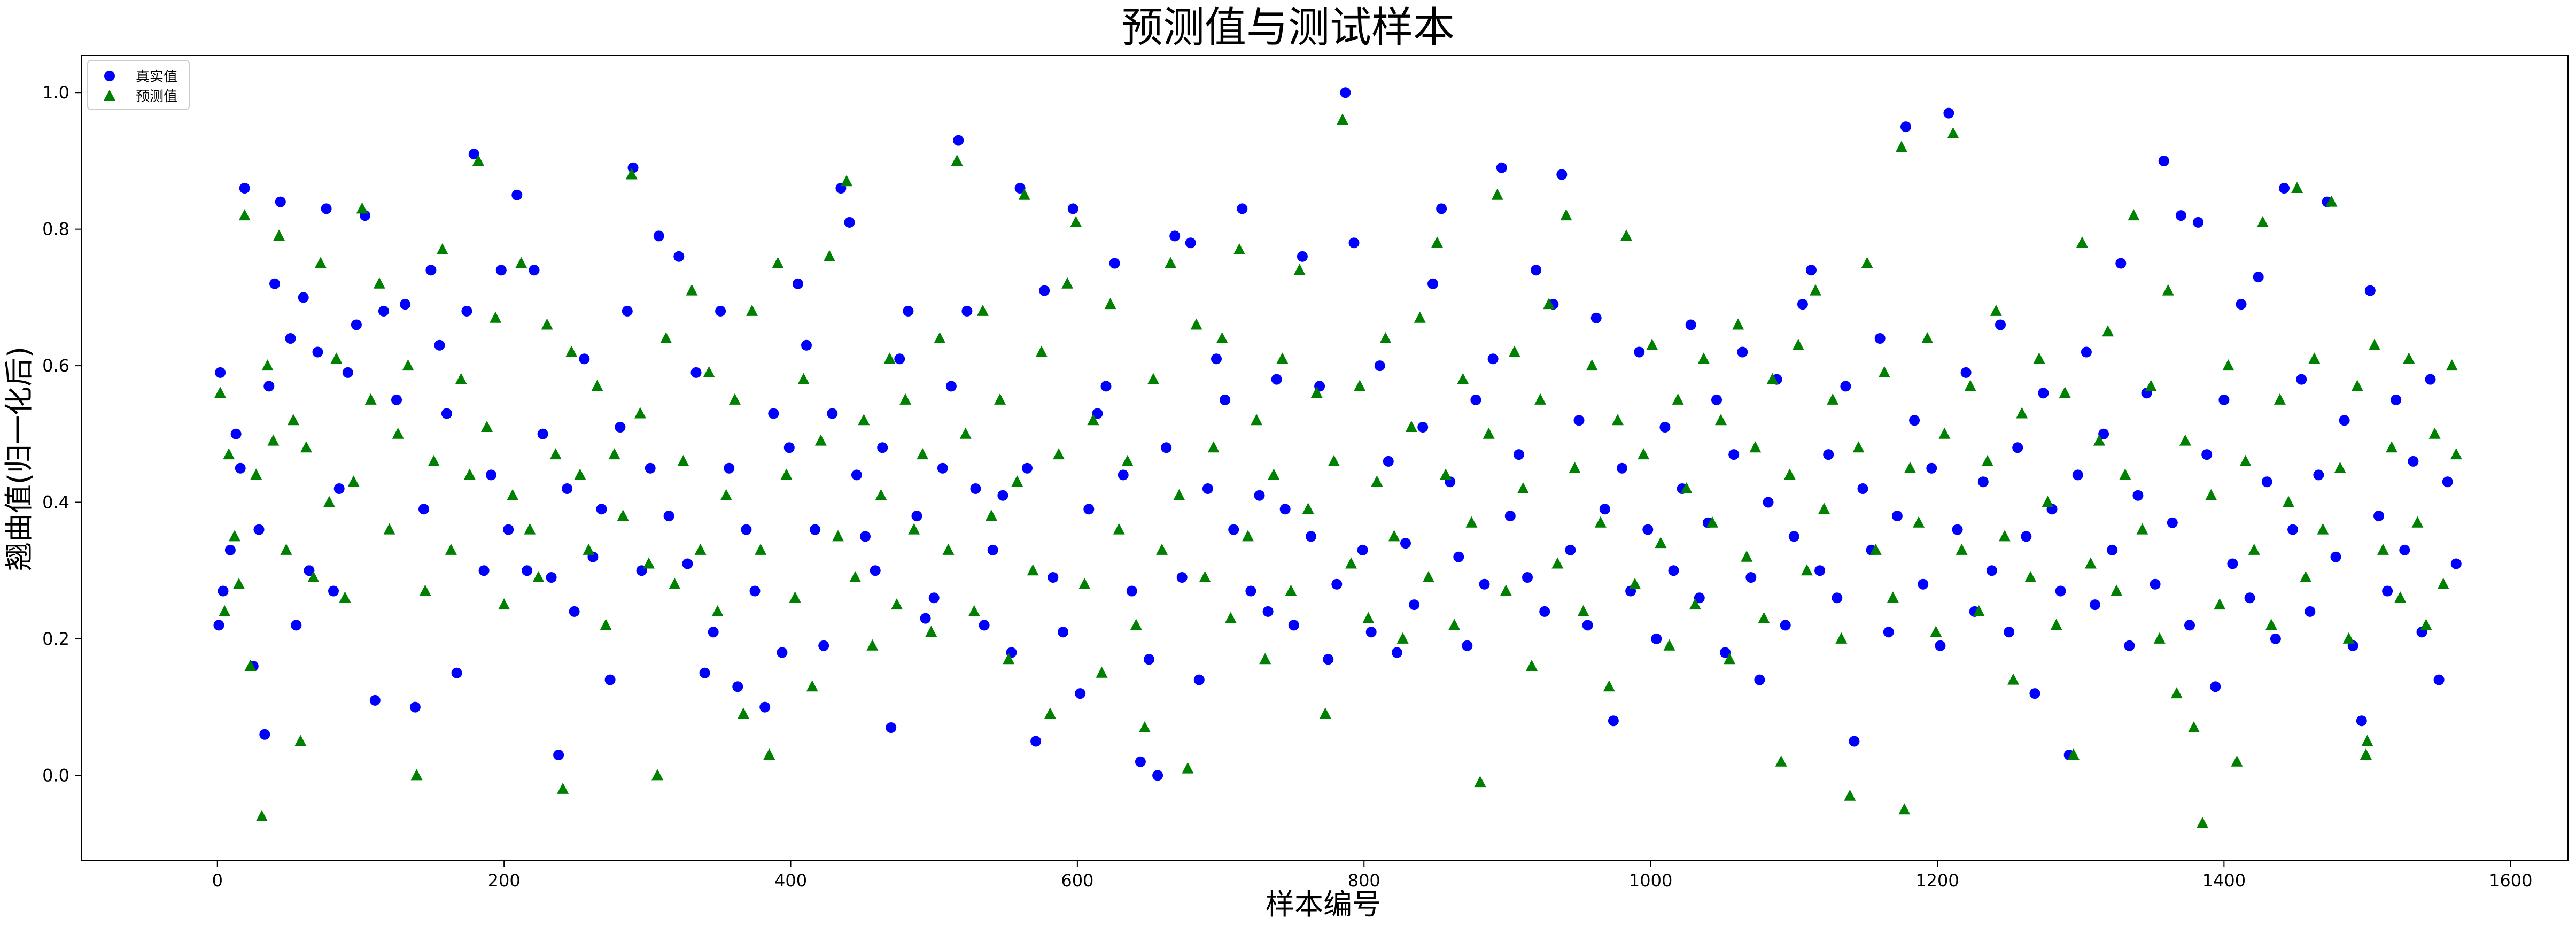  I want to click on y-tick-label: 0.8, so click(55, 229).